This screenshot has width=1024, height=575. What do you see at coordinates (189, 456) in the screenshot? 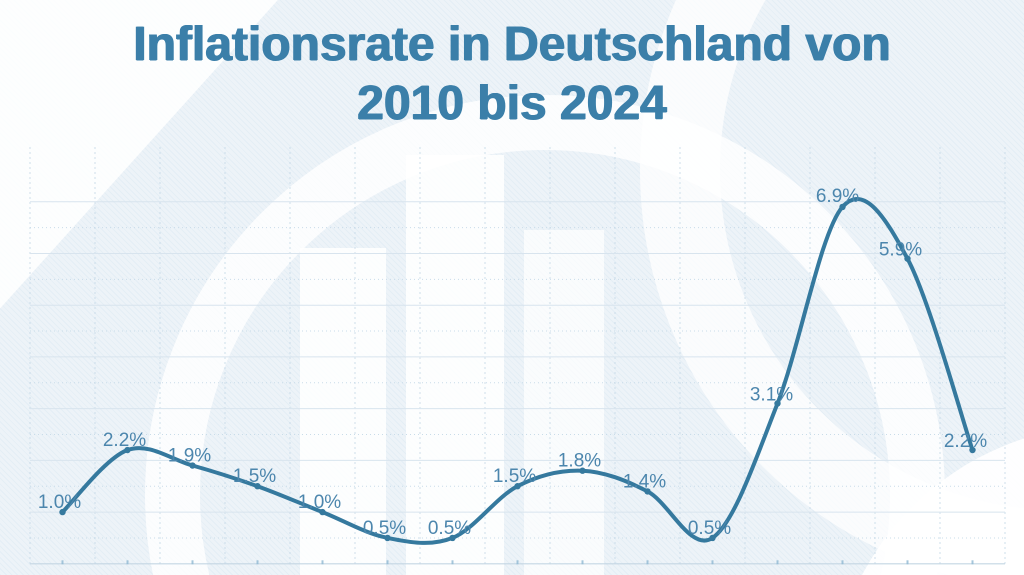
I see `data-label: 1.9%` at bounding box center [189, 456].